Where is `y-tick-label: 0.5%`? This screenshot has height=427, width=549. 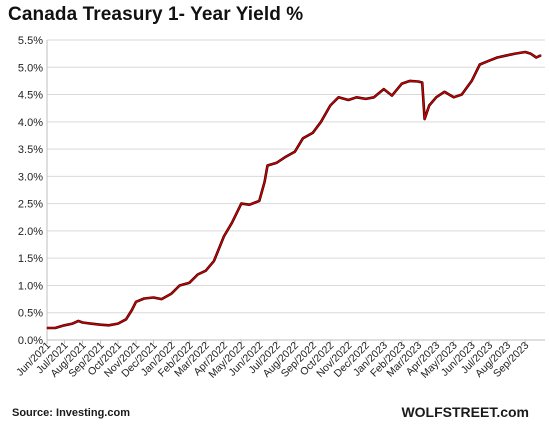 y-tick-label: 0.5% is located at coordinates (30, 314).